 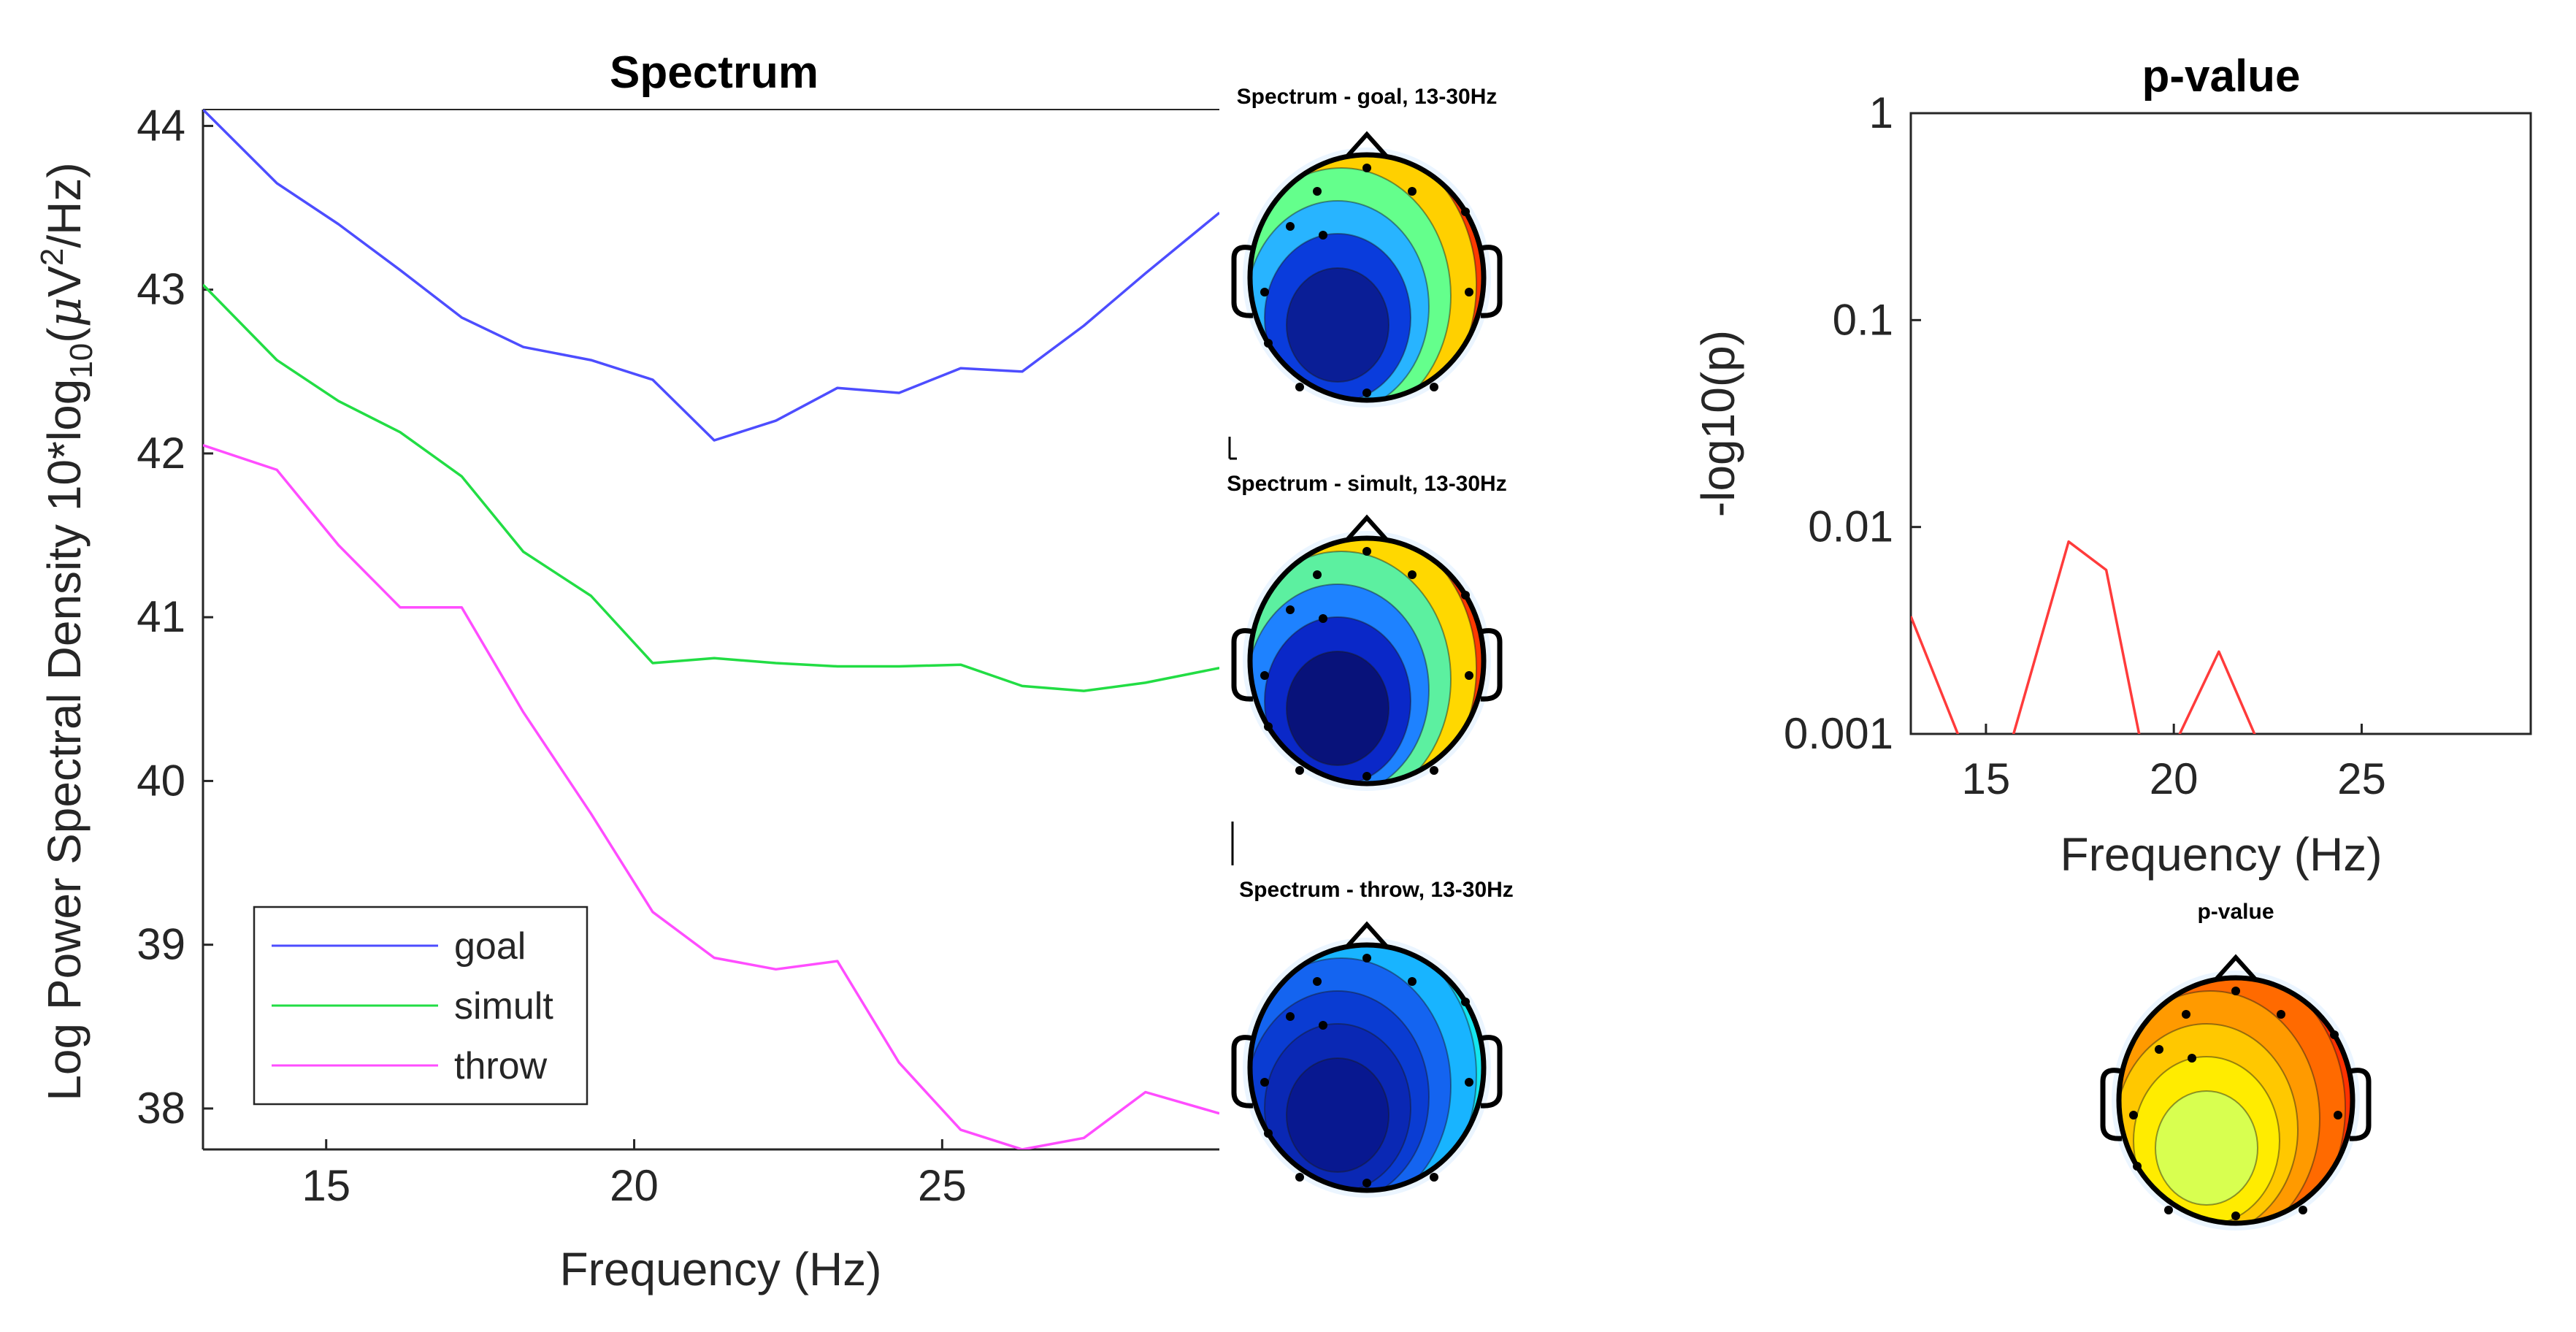 I want to click on series-line-goal, so click(x=711, y=276).